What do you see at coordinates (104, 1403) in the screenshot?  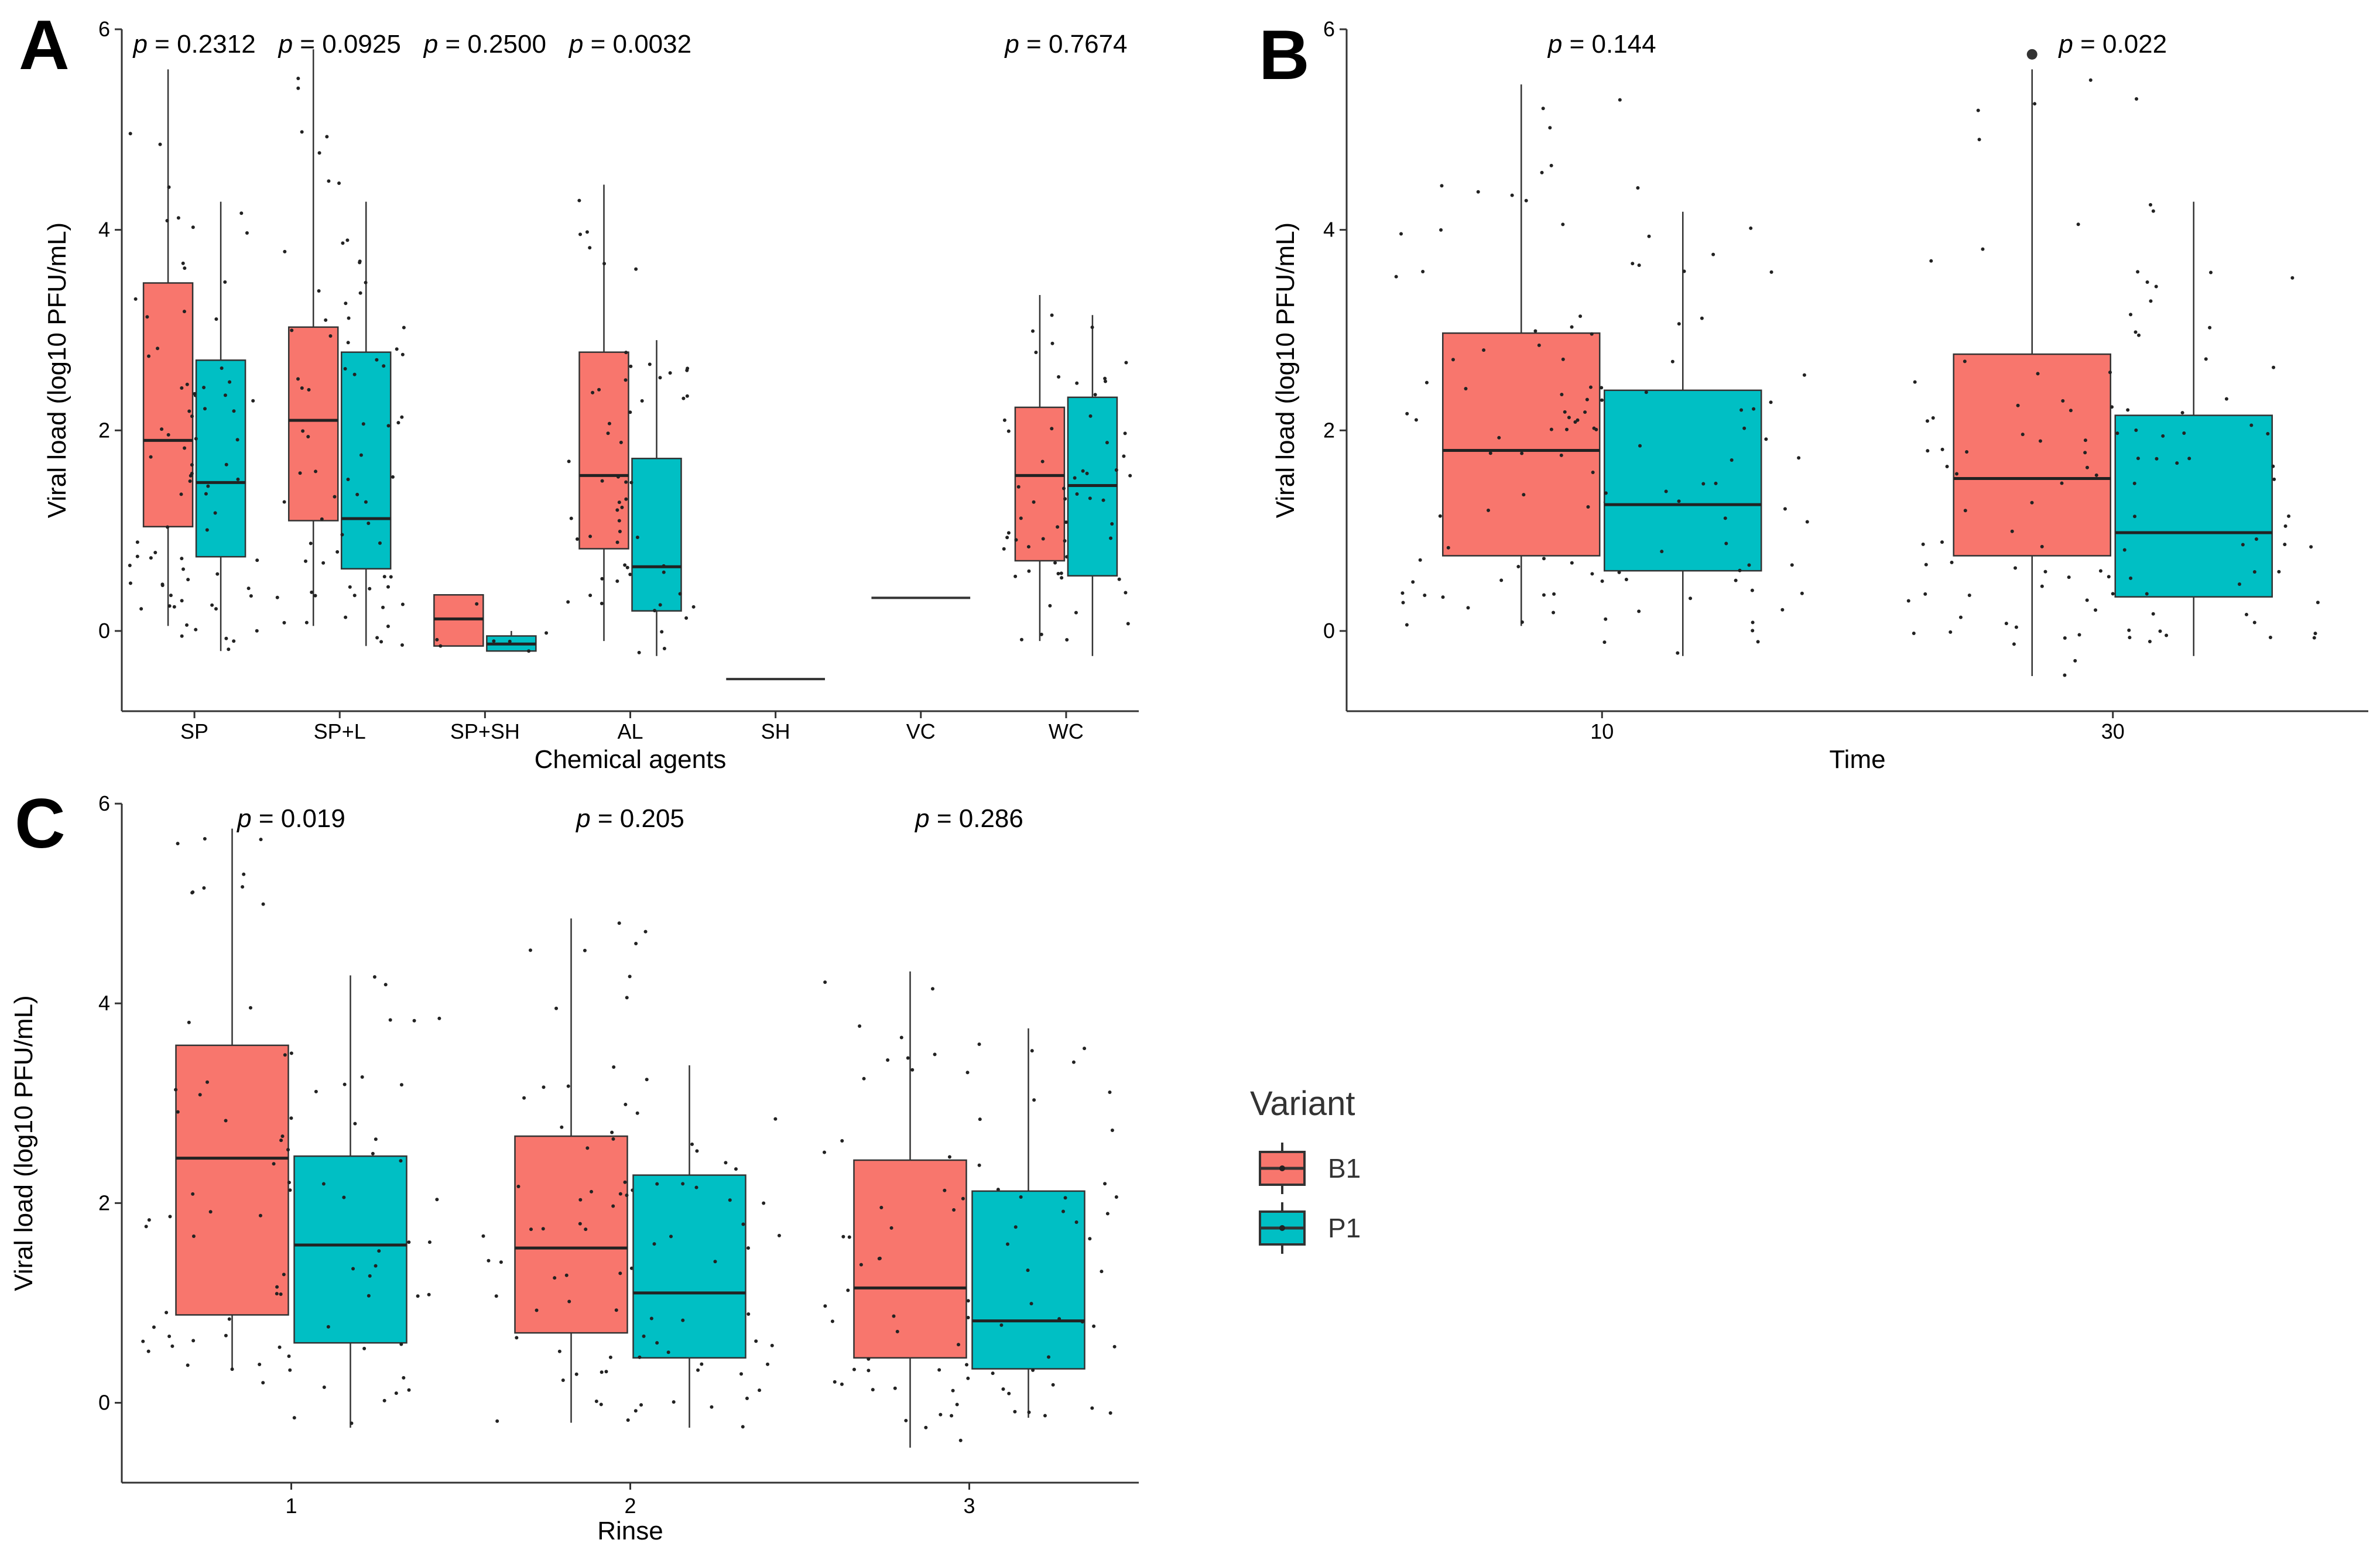 I see `y-tick-label: 0` at bounding box center [104, 1403].